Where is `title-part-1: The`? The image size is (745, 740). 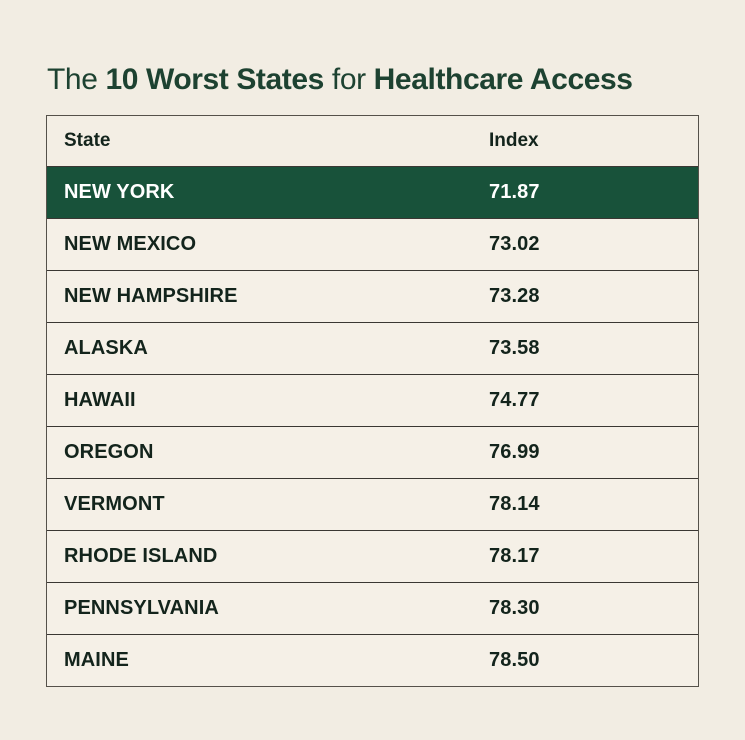 title-part-1: The is located at coordinates (76, 80).